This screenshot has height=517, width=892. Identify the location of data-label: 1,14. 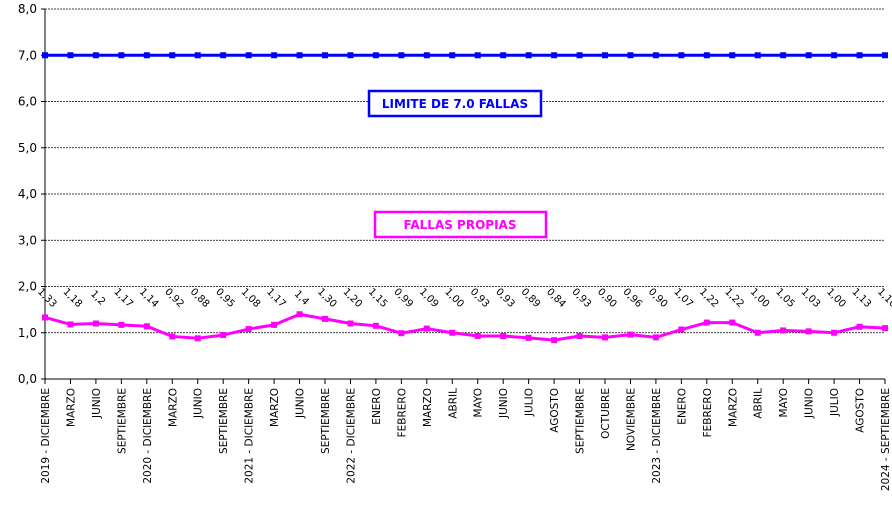
(149, 298).